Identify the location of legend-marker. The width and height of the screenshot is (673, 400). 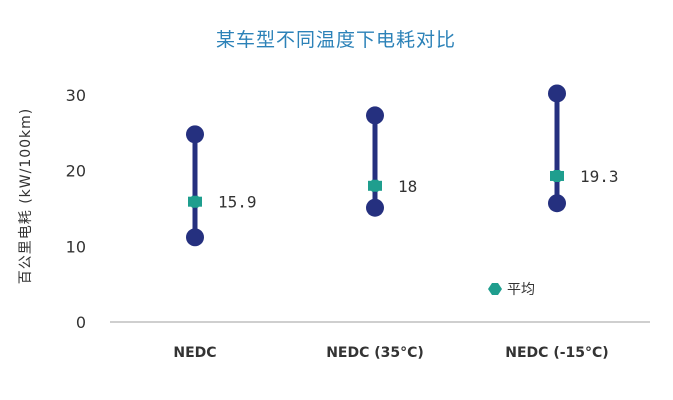
(495, 289).